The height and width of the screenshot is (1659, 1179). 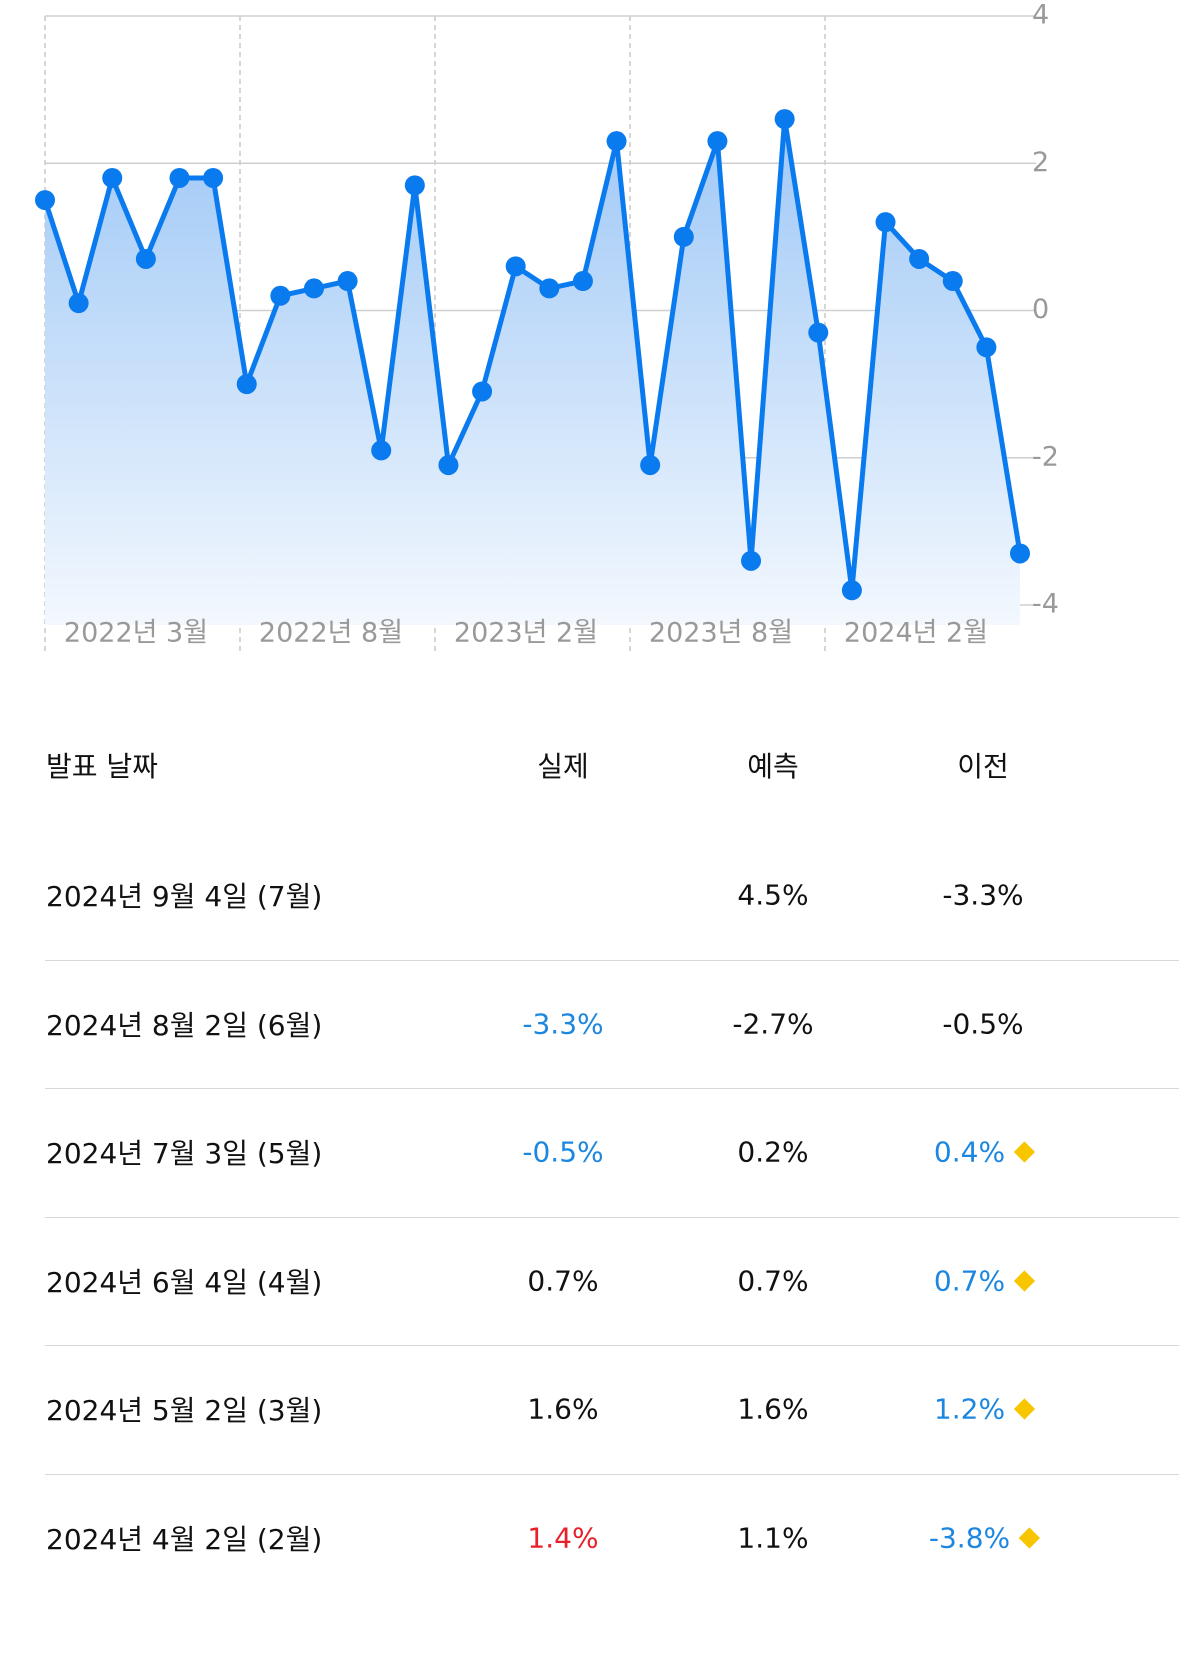 I want to click on table-cell: -3.8%, so click(x=984, y=1538).